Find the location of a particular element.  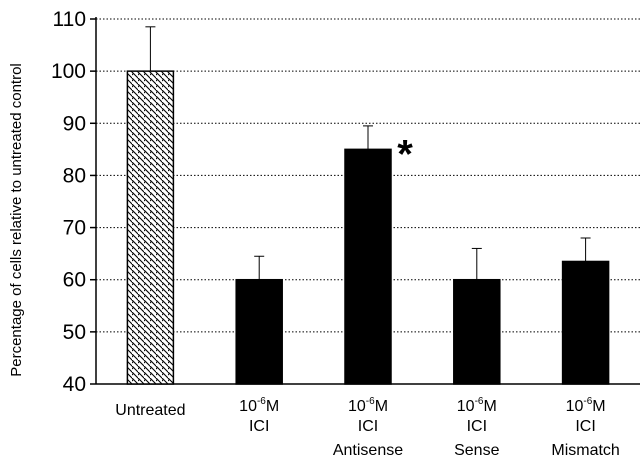

y-tick-label: 50 is located at coordinates (74, 332).